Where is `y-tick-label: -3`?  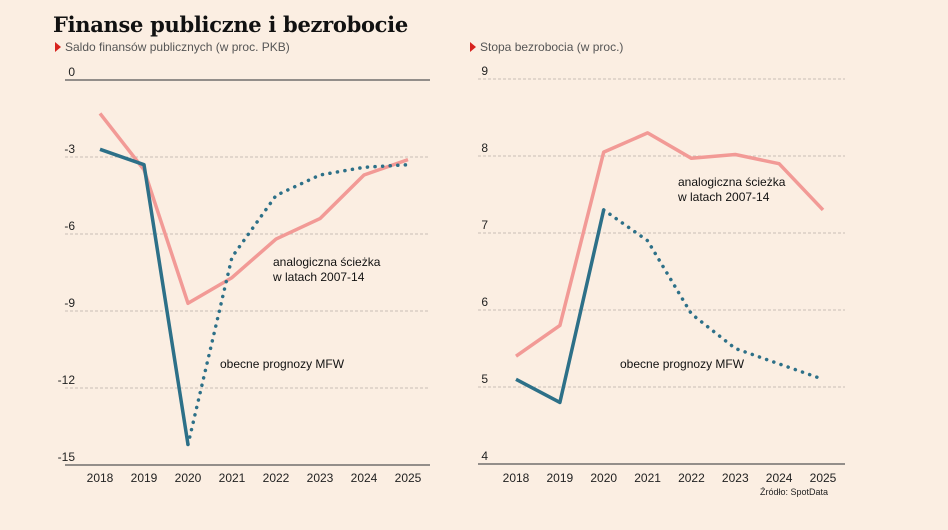
y-tick-label: -3 is located at coordinates (69, 149).